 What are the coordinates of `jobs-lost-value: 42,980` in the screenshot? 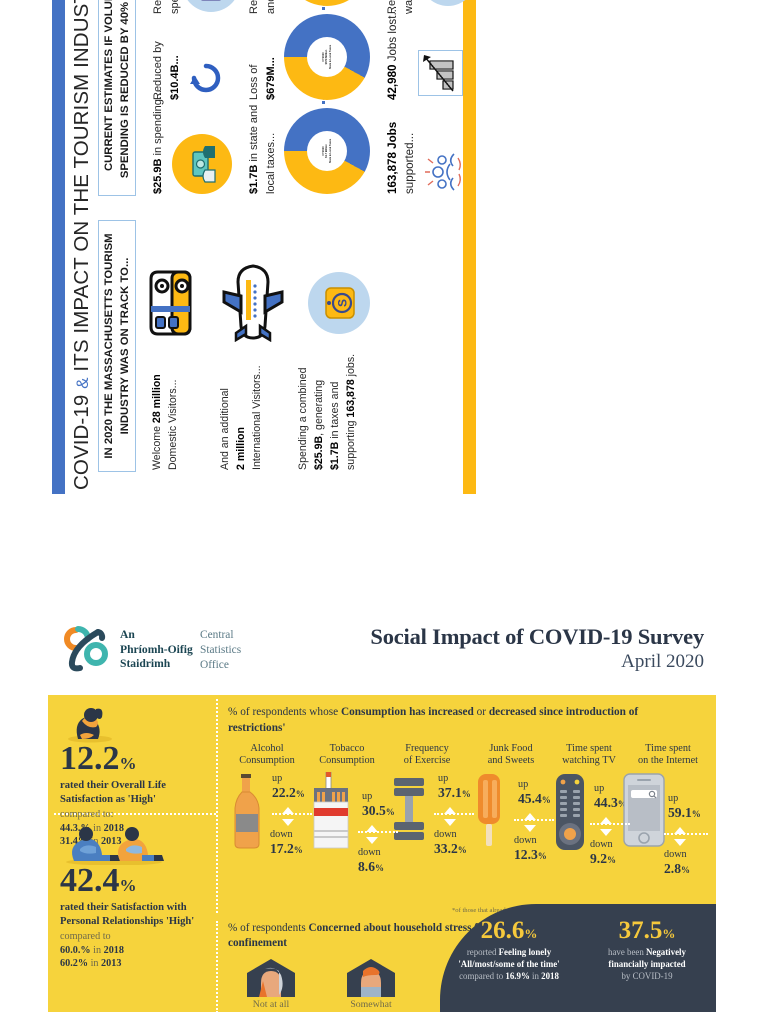 It's located at (392, 82).